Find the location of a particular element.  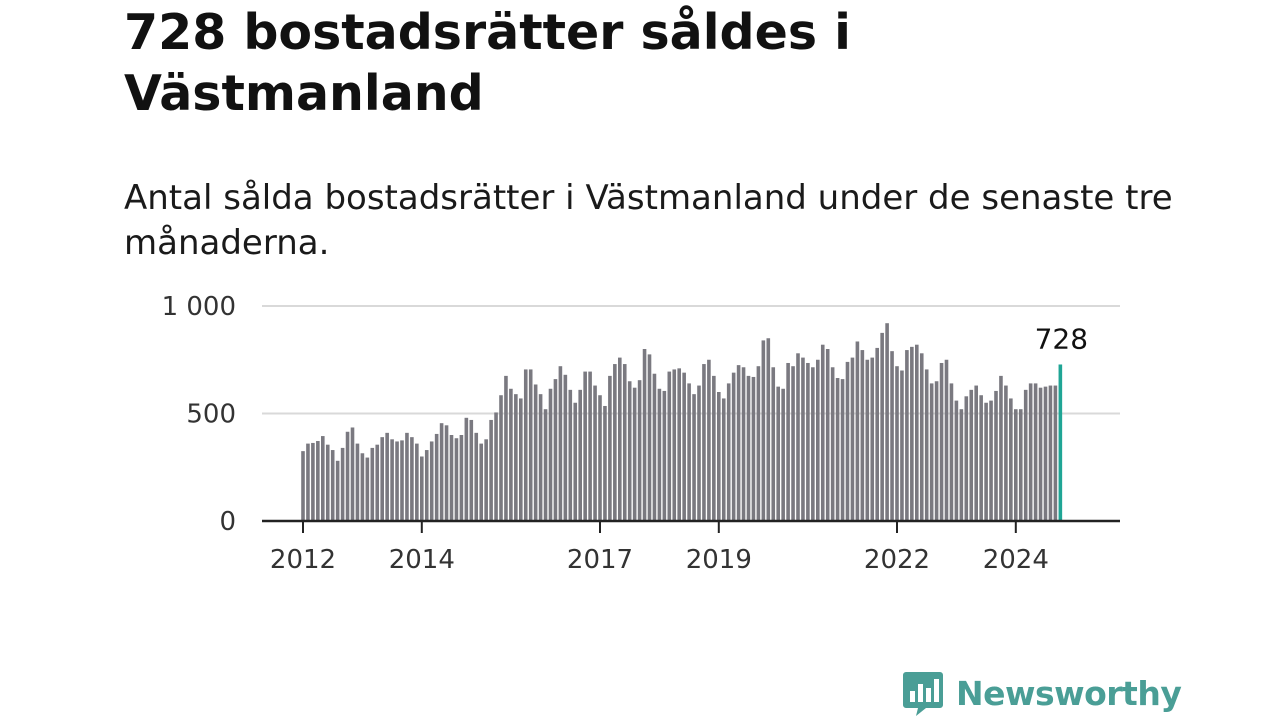

highlight-value-label: 728 is located at coordinates (1061, 338).